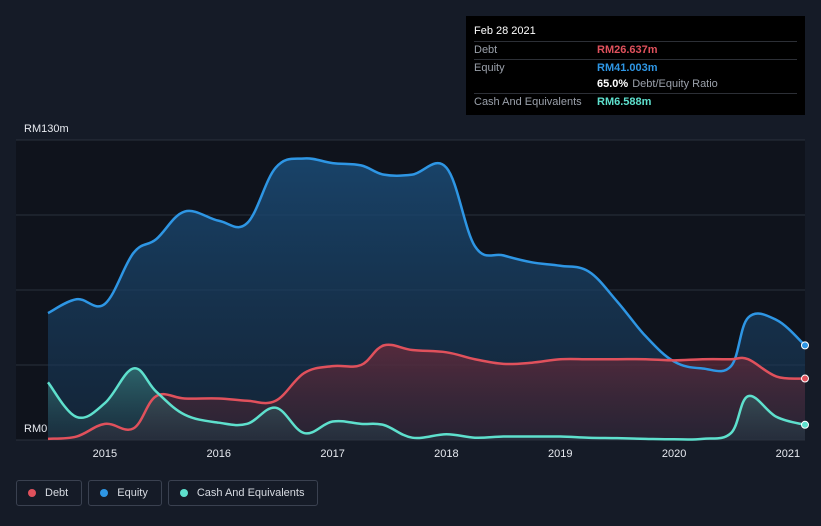  I want to click on cash-and-equivalents-endpoint, so click(805, 424).